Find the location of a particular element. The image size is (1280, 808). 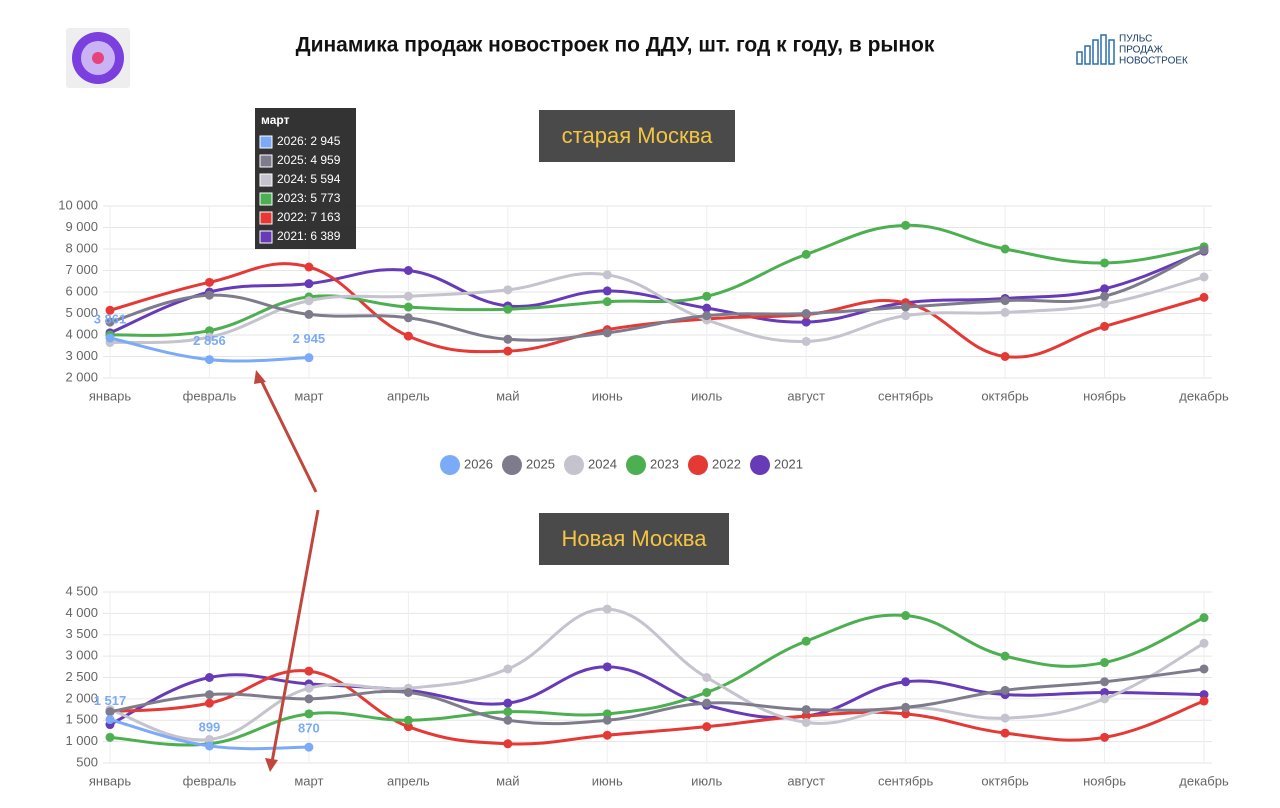

y-tick-label: 3 000 is located at coordinates (81, 355).